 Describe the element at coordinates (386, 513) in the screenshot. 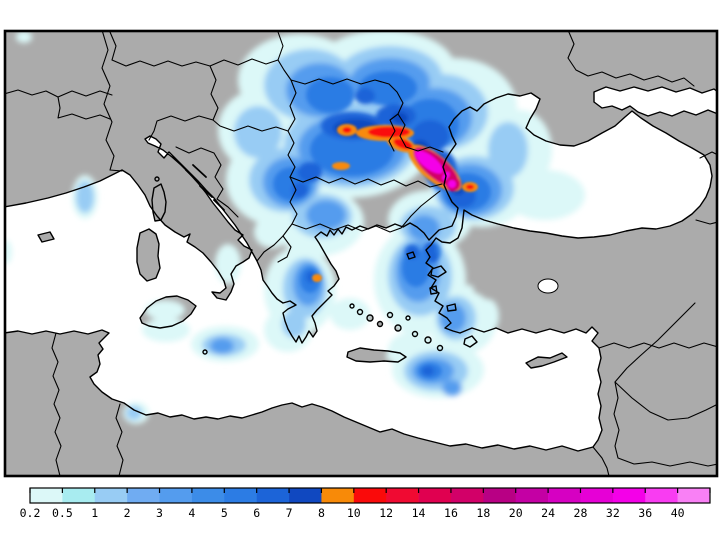

I see `legend-tick-label: 12` at that location.